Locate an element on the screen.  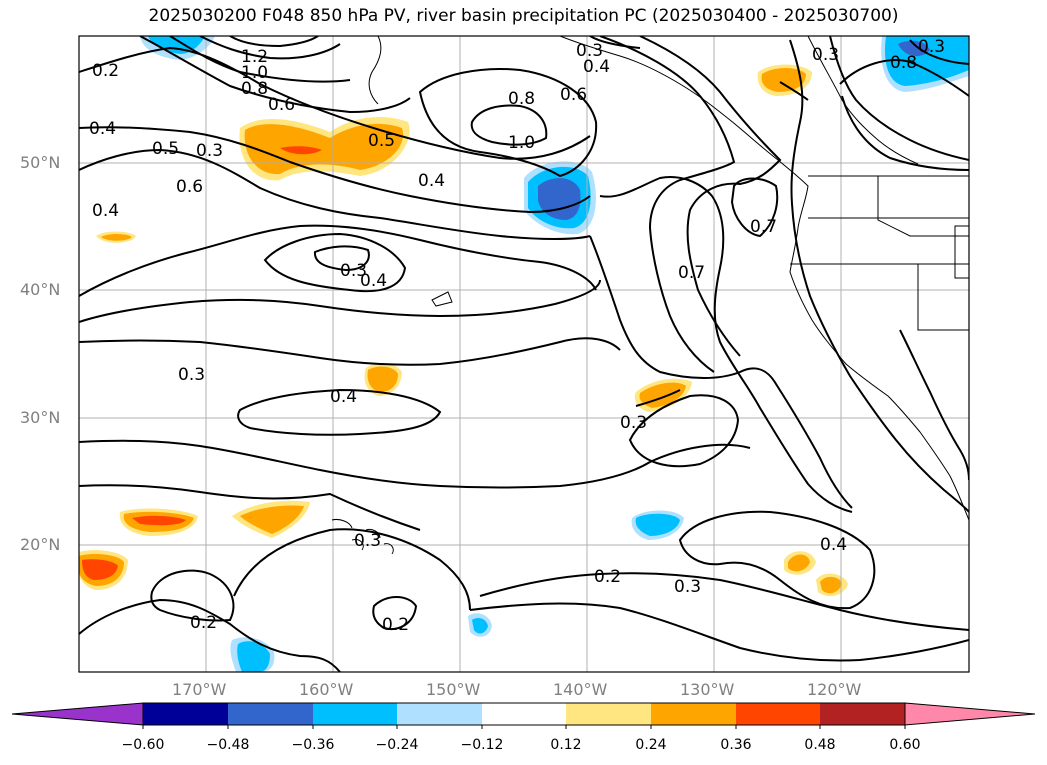
colorbar-tick-label: −0.24 is located at coordinates (397, 745).